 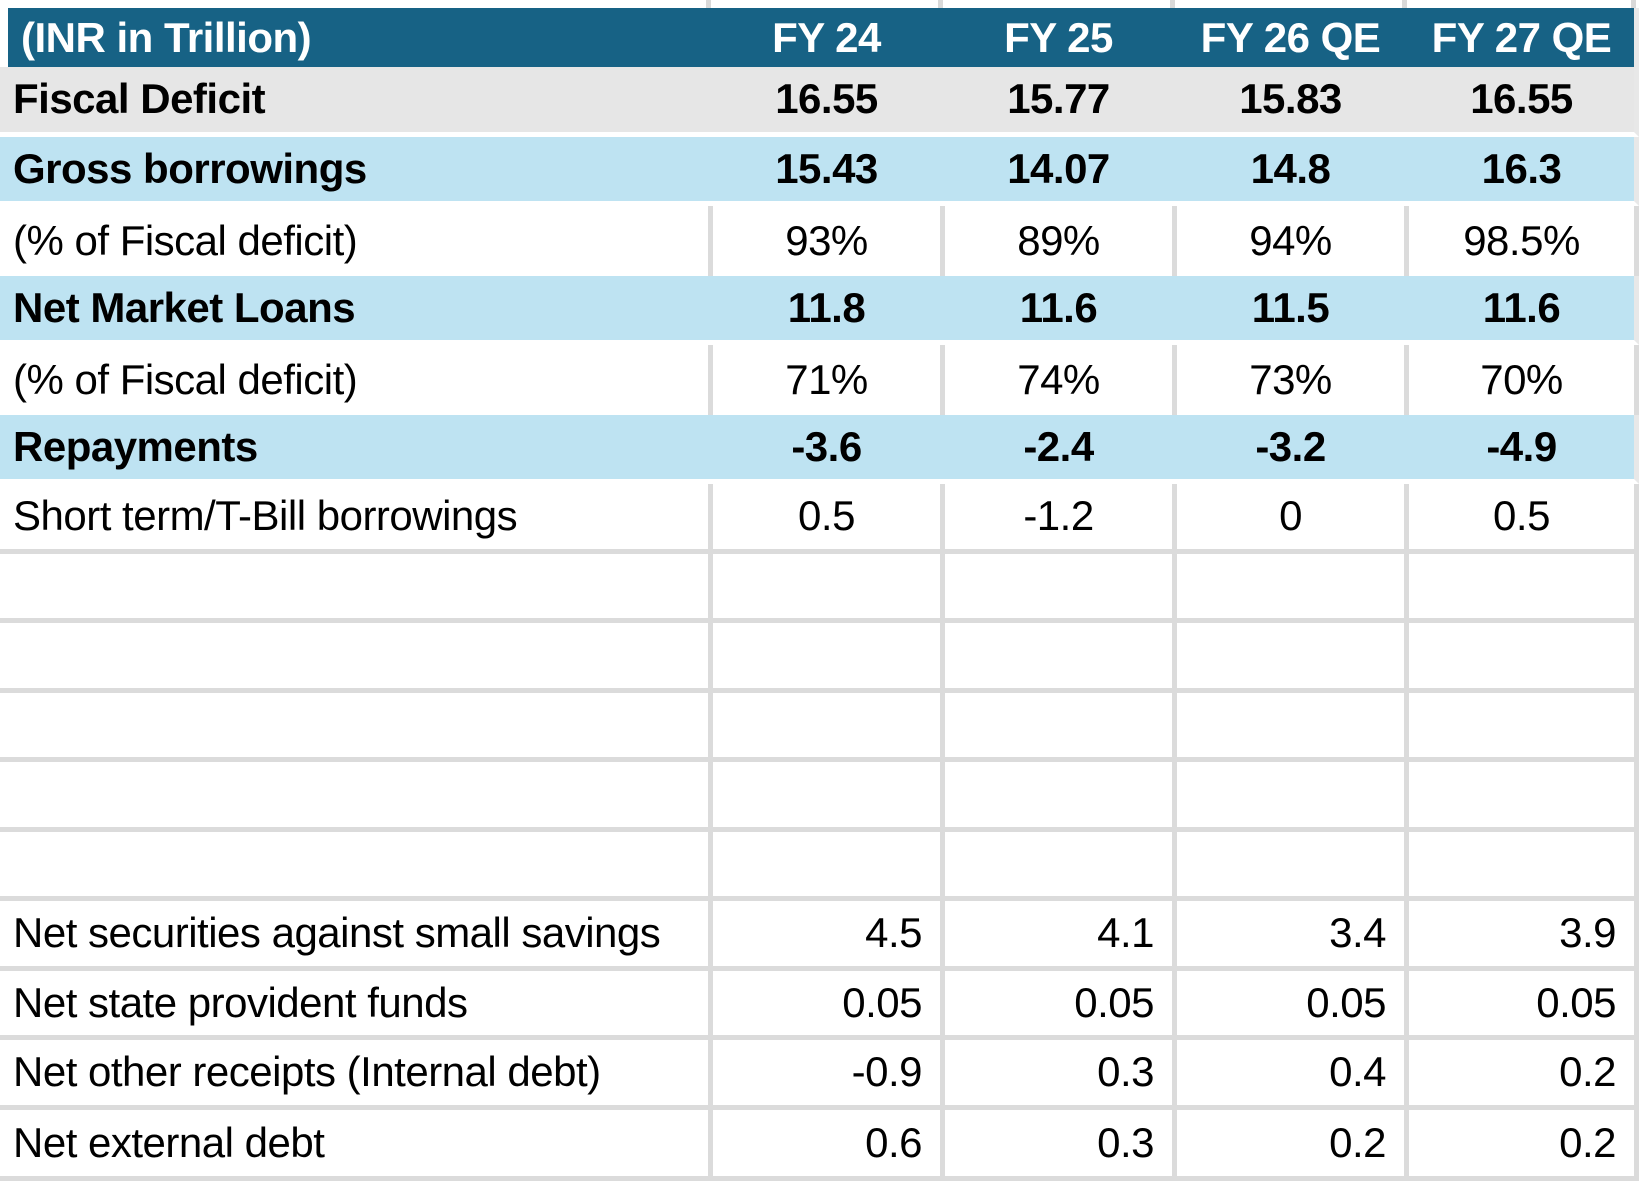 I want to click on value-cell: -3.2, so click(x=1290, y=446).